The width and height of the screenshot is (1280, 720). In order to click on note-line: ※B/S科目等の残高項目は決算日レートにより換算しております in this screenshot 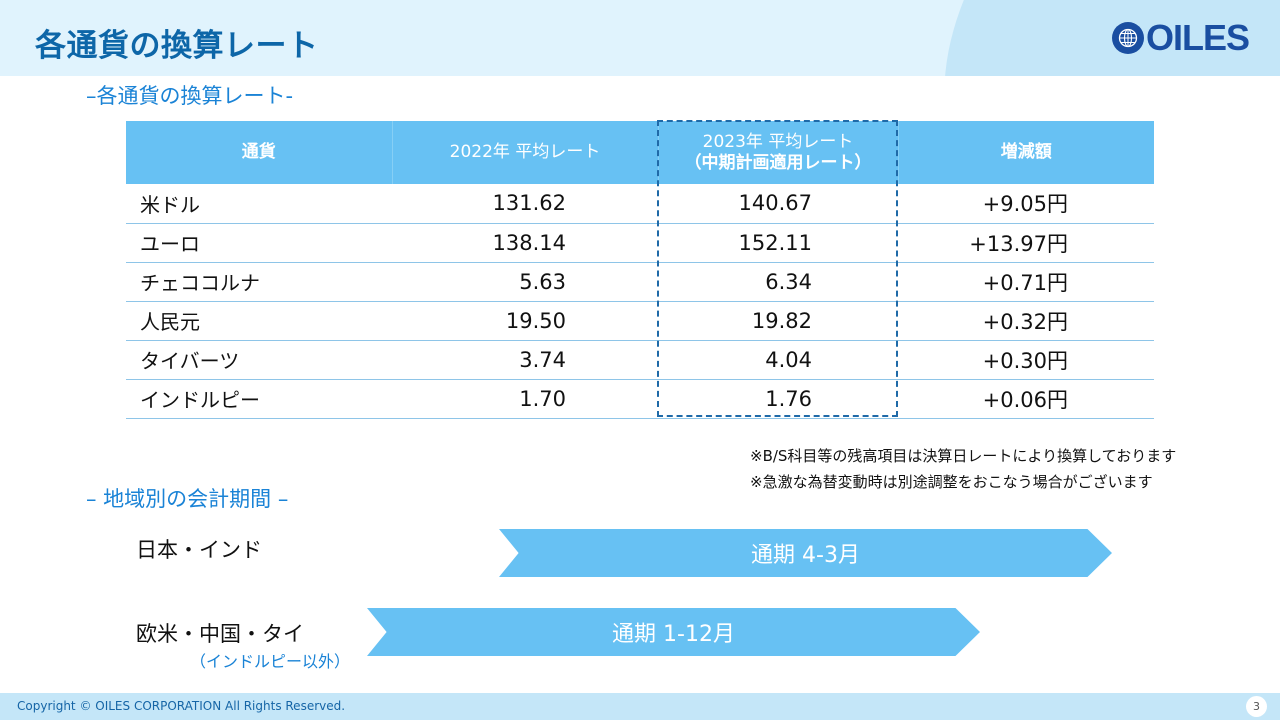, I will do `click(963, 456)`.